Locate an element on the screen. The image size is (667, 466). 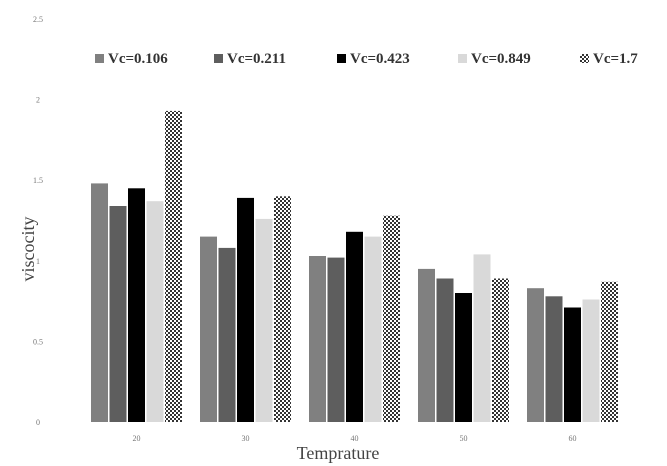
y-tick-label: 2.5 is located at coordinates (38, 19).